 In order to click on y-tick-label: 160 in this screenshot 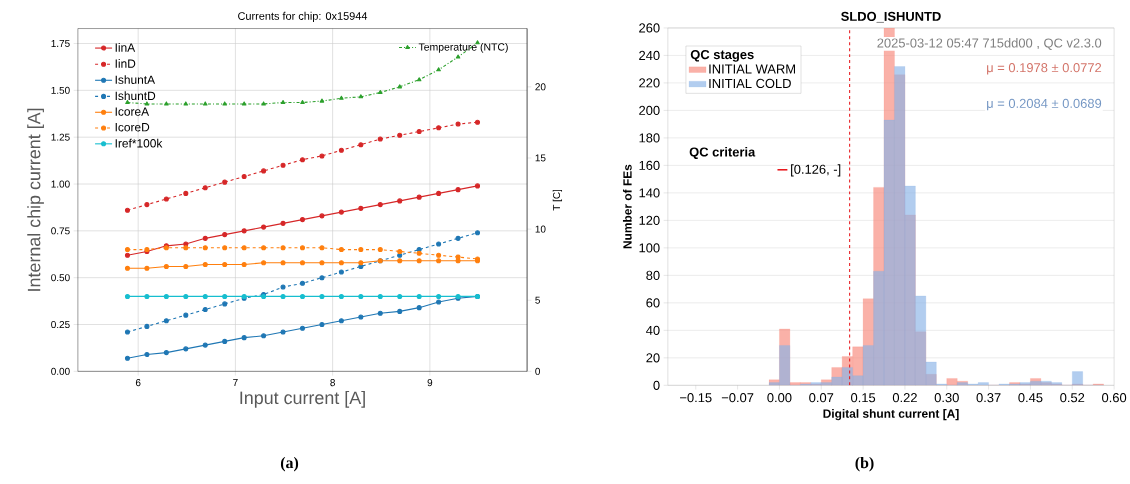, I will do `click(649, 165)`.